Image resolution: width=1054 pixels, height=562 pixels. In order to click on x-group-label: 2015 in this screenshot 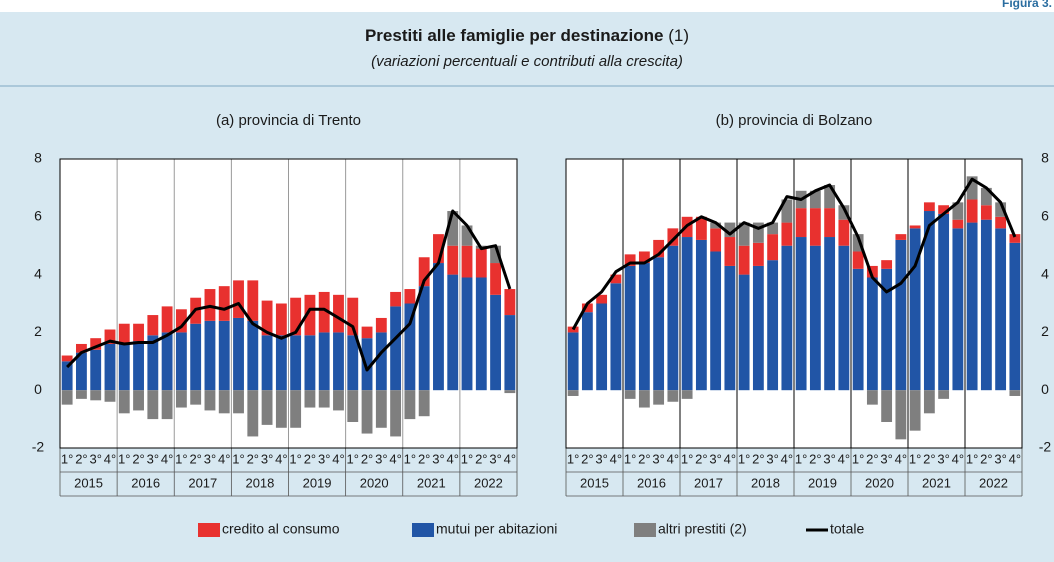, I will do `click(594, 482)`.